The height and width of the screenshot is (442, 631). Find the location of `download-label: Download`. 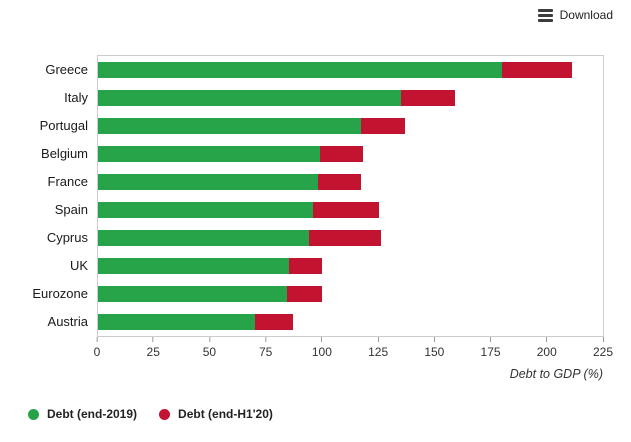

download-label: Download is located at coordinates (586, 15).